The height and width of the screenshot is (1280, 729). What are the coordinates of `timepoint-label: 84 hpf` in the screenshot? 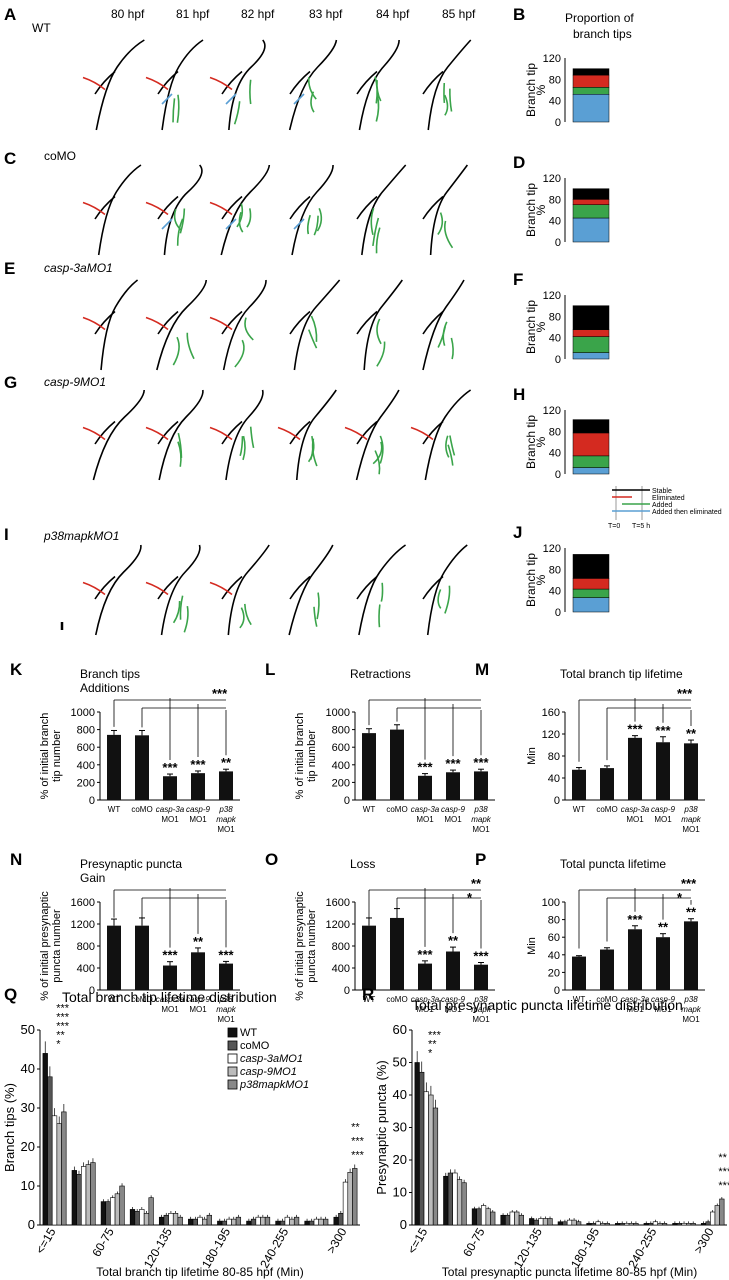 It's located at (393, 14).